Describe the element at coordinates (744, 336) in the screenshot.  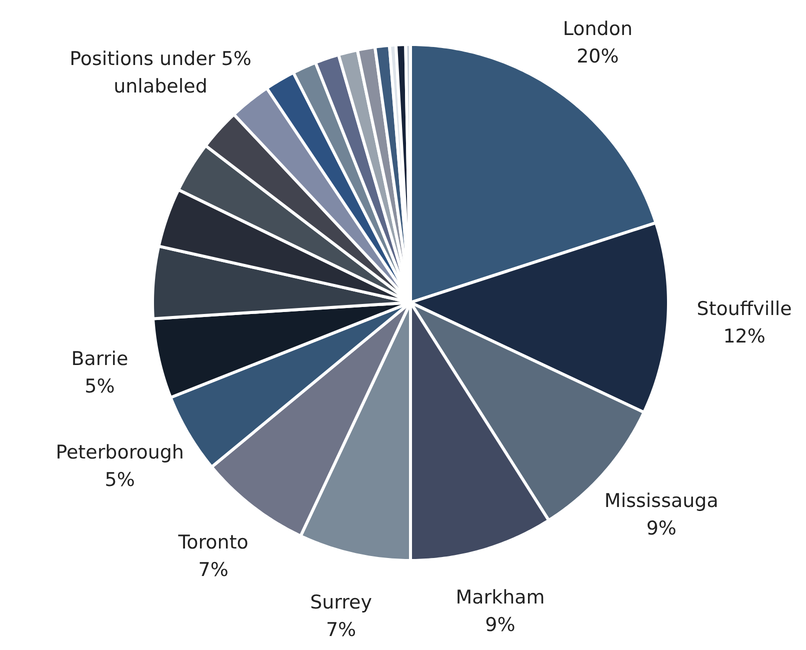
I see `data-label: 12%` at that location.